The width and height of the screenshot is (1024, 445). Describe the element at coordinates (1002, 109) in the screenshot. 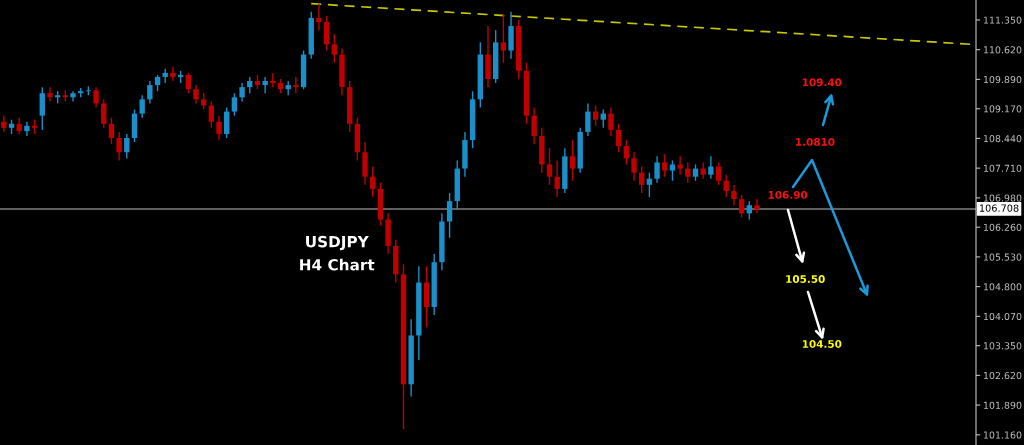

I see `y-tick-label: 109.170` at that location.